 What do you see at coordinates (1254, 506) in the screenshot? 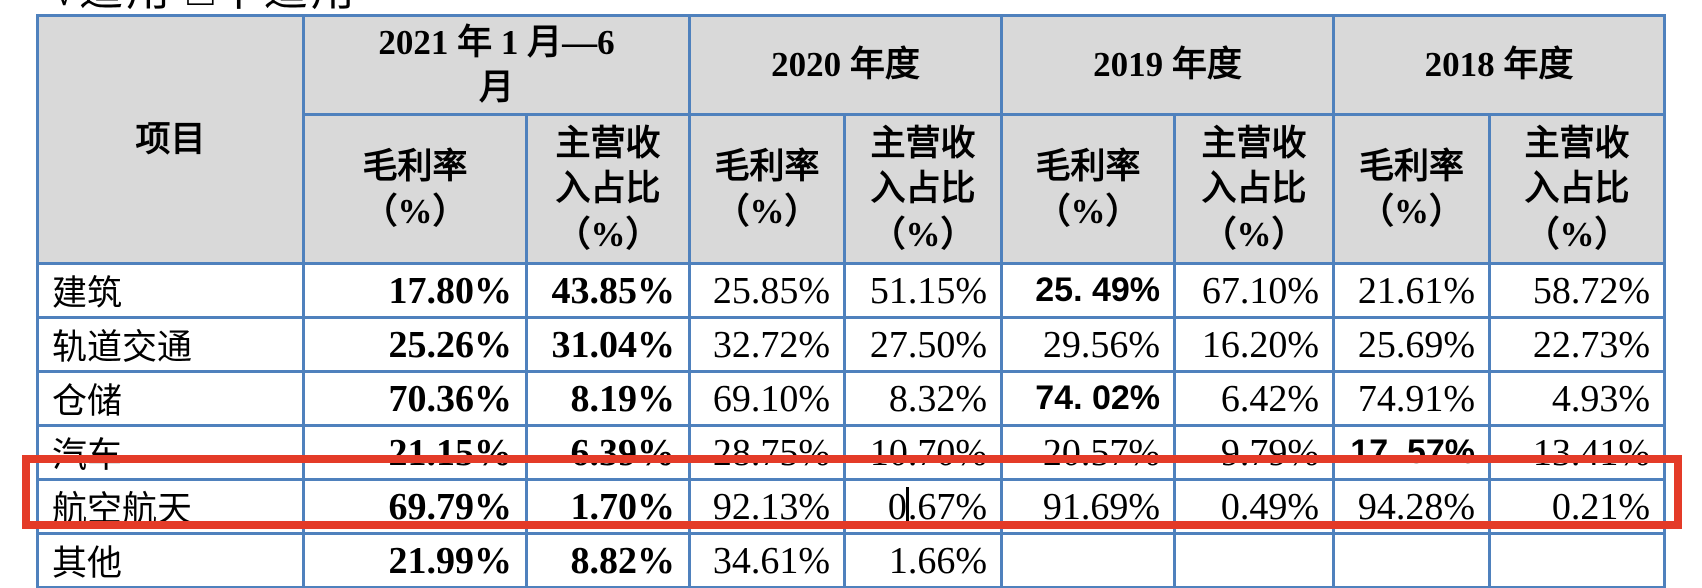
I see `table-cell: 0.49%` at bounding box center [1254, 506].